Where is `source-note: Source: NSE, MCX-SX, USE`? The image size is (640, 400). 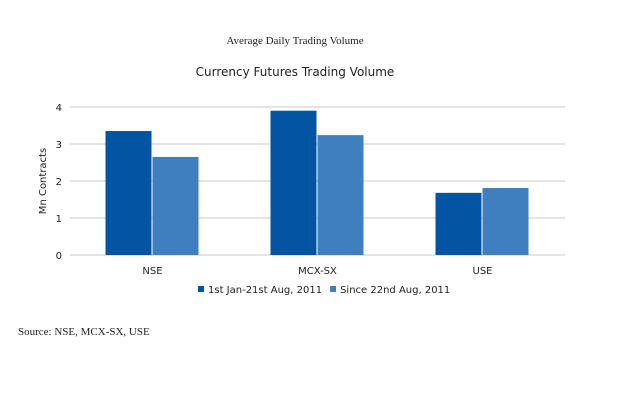
source-note: Source: NSE, MCX-SX, USE is located at coordinates (84, 332).